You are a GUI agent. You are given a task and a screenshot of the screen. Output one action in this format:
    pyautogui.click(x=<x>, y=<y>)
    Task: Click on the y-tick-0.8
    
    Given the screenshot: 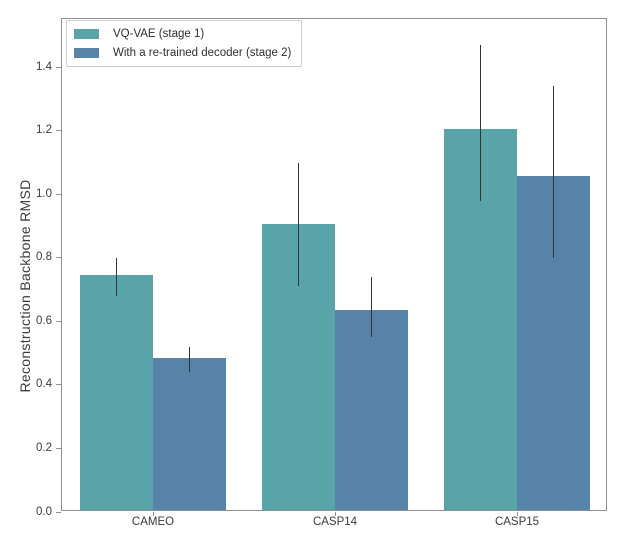 What is the action you would take?
    pyautogui.click(x=58, y=258)
    